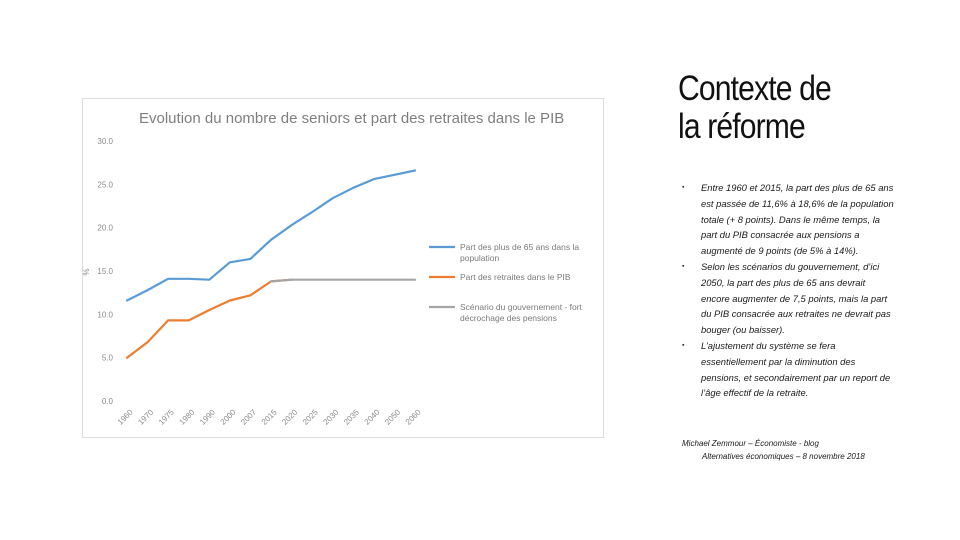 The height and width of the screenshot is (540, 960). Describe the element at coordinates (269, 416) in the screenshot. I see `x-tick-label: 2015` at that location.